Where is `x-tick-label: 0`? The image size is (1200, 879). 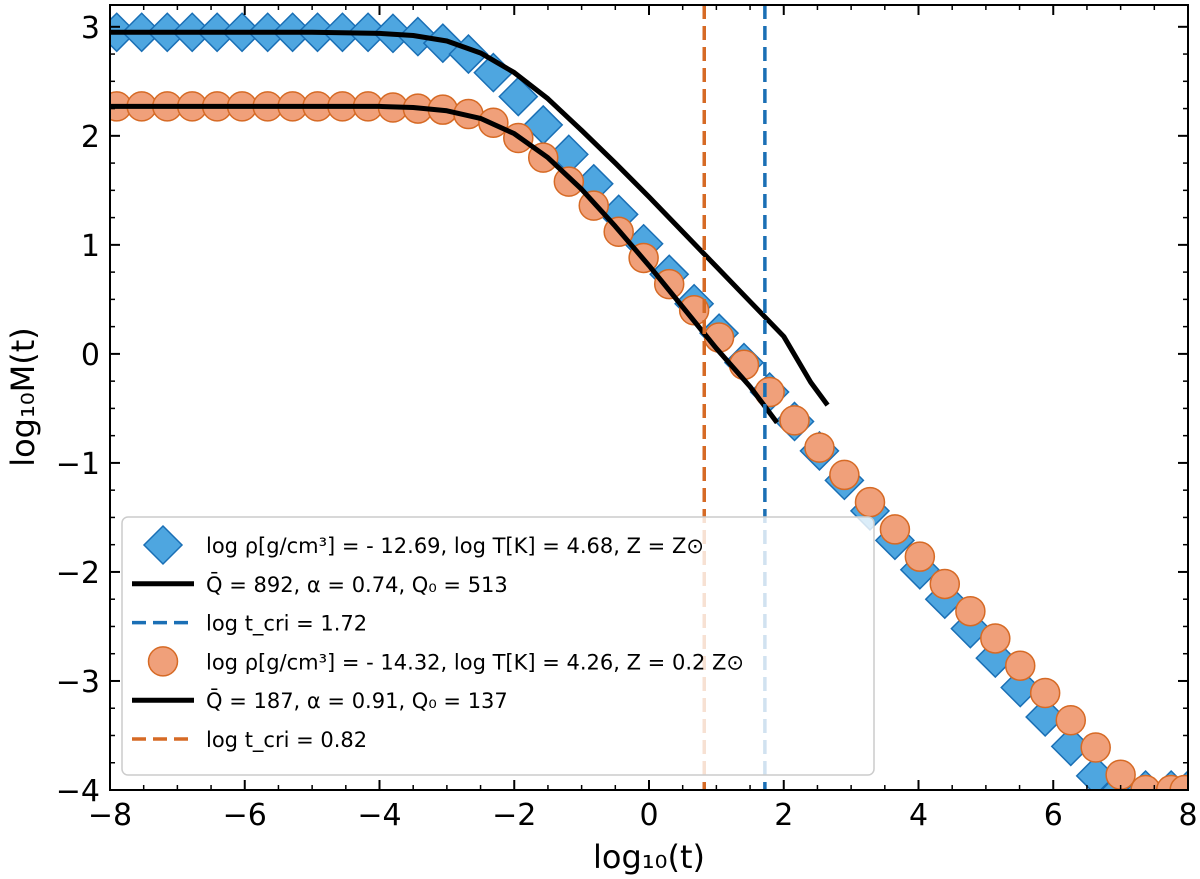
x-tick-label: 0 is located at coordinates (648, 815).